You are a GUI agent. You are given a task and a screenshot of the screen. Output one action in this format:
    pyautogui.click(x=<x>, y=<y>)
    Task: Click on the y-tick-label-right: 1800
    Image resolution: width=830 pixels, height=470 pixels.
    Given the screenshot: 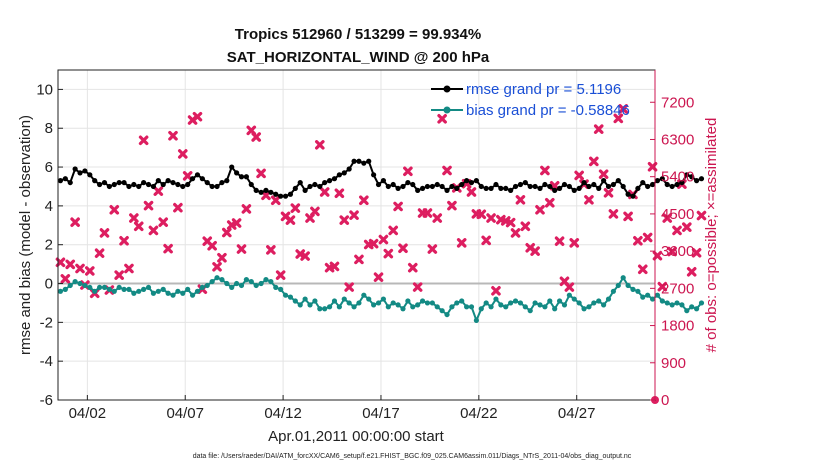 What is the action you would take?
    pyautogui.click(x=677, y=326)
    